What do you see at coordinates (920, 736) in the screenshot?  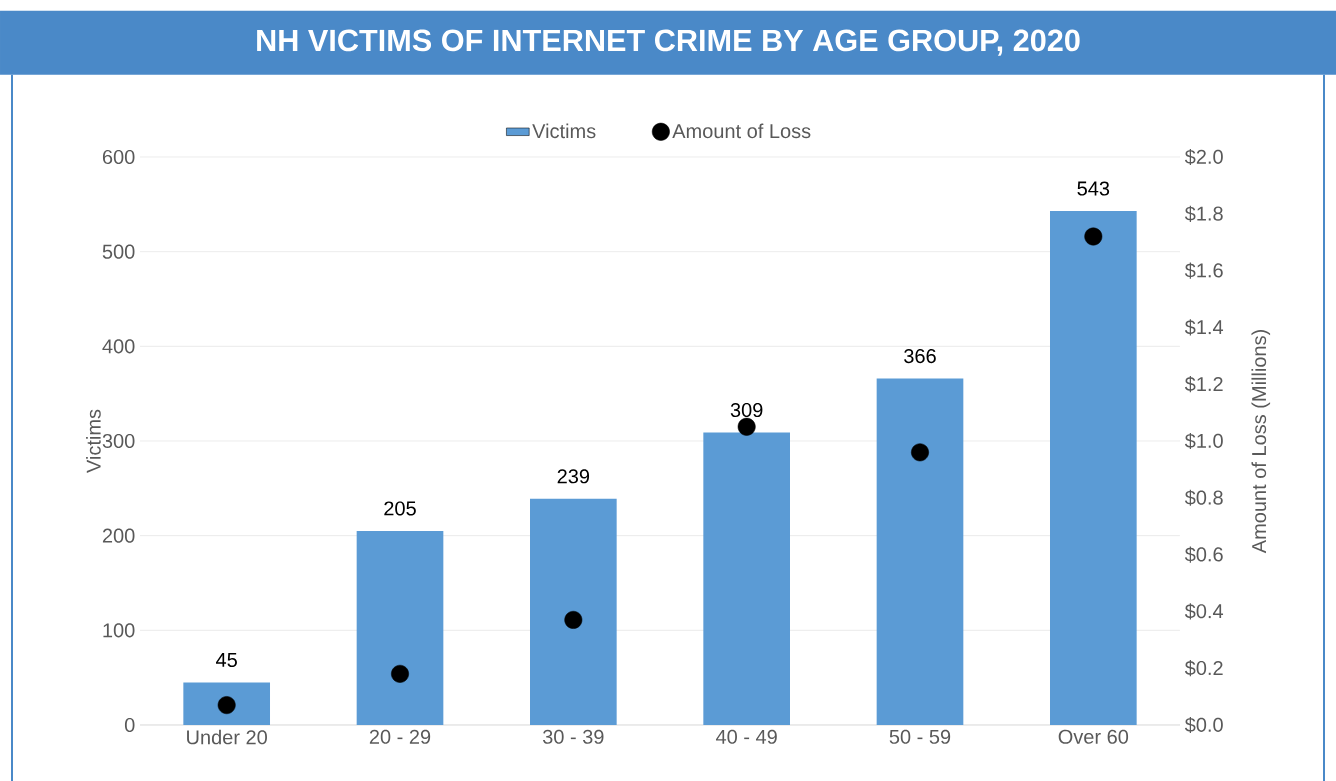 I see `x-tick-label: 50 - 59` at bounding box center [920, 736].